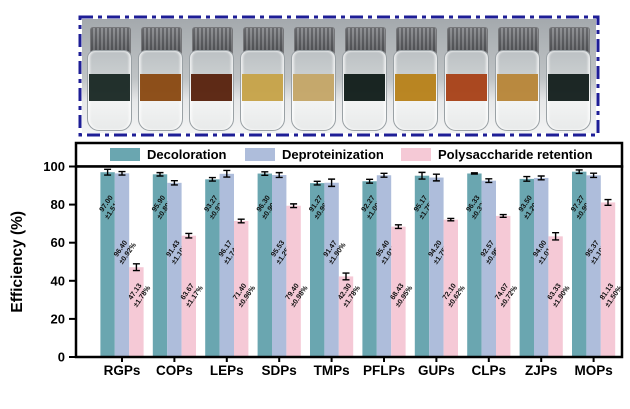  Describe the element at coordinates (187, 154) in the screenshot. I see `legend-label-1: Decoloration` at that location.